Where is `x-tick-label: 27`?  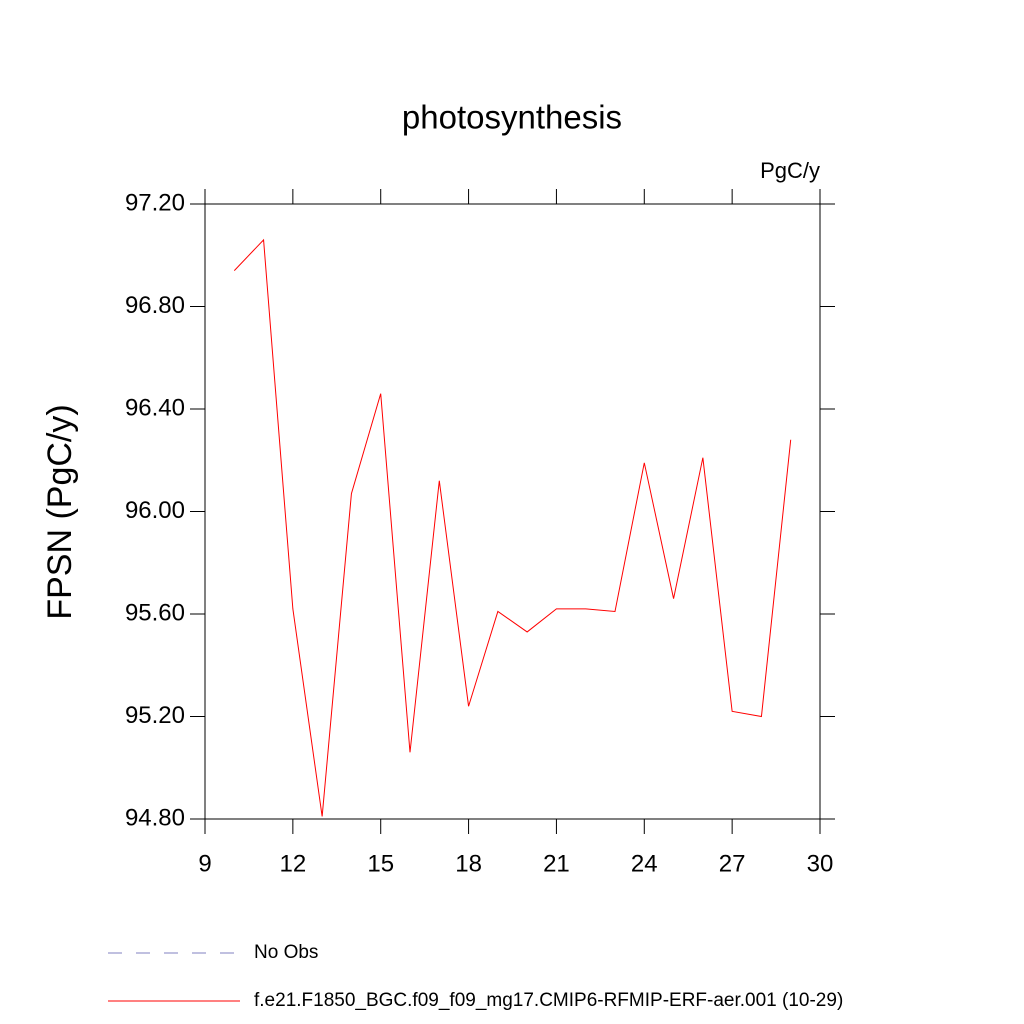 x-tick-label: 27 is located at coordinates (732, 863).